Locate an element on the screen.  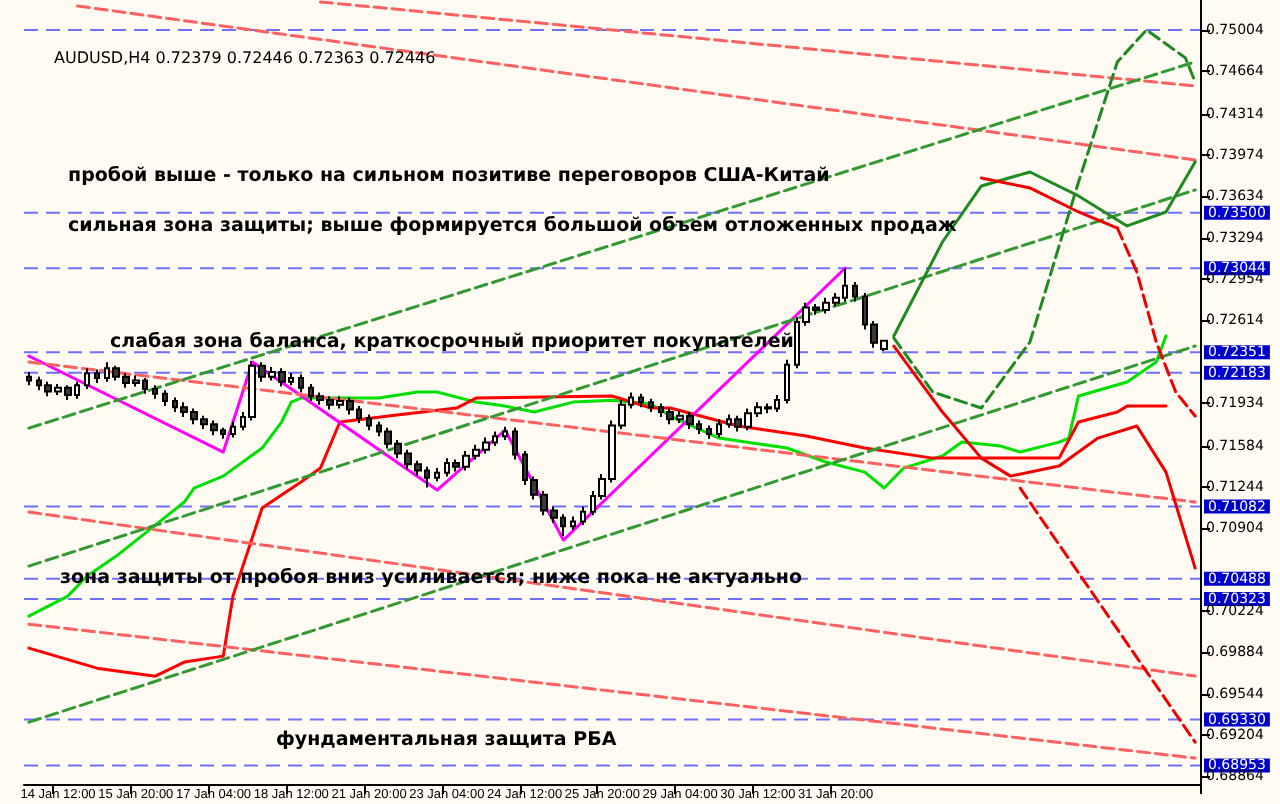
annotation: фундаментальная защита РБА is located at coordinates (447, 740).